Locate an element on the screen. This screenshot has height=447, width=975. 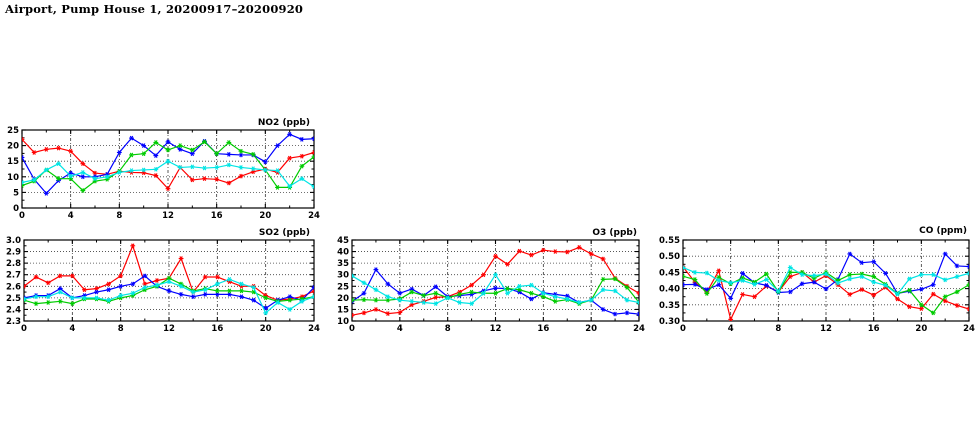
svg-text: 40 is located at coordinates (343, 253).